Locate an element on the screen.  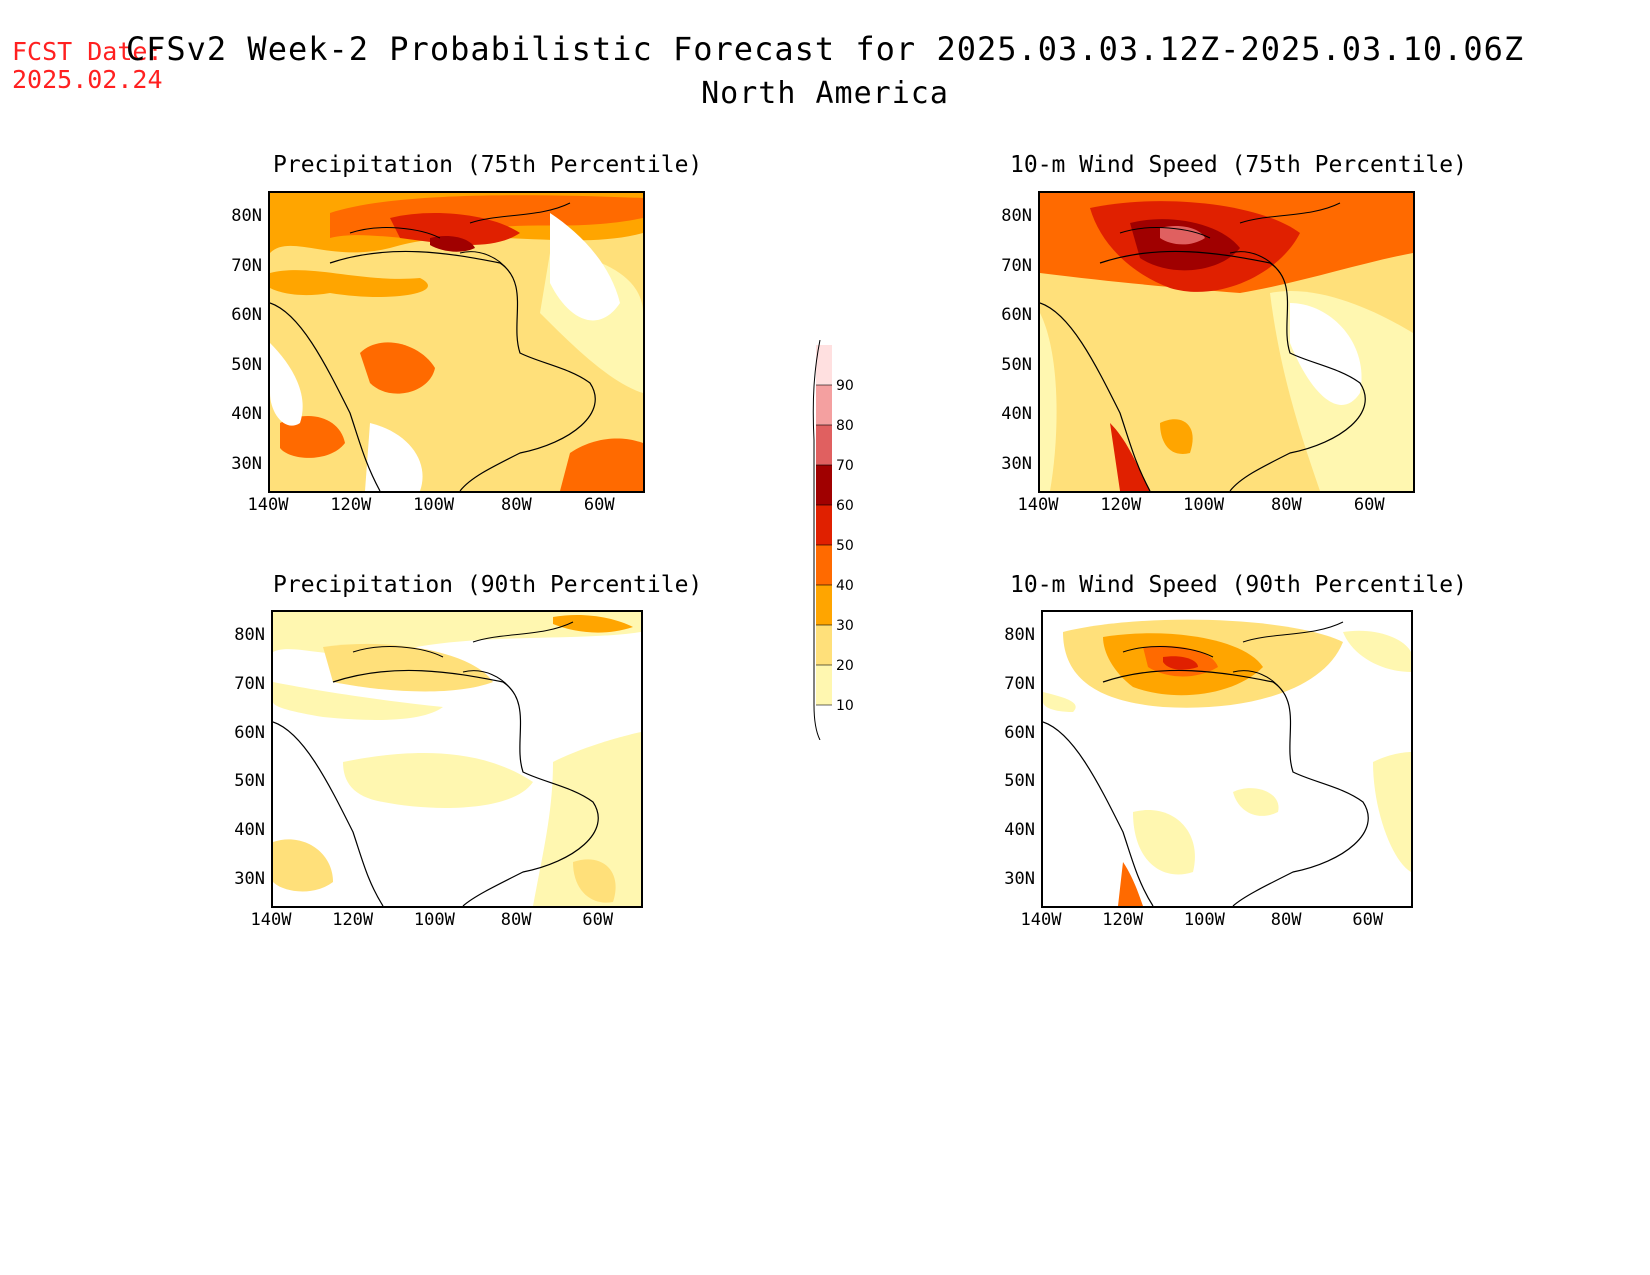
colorbar-edge is located at coordinates (816, 540).